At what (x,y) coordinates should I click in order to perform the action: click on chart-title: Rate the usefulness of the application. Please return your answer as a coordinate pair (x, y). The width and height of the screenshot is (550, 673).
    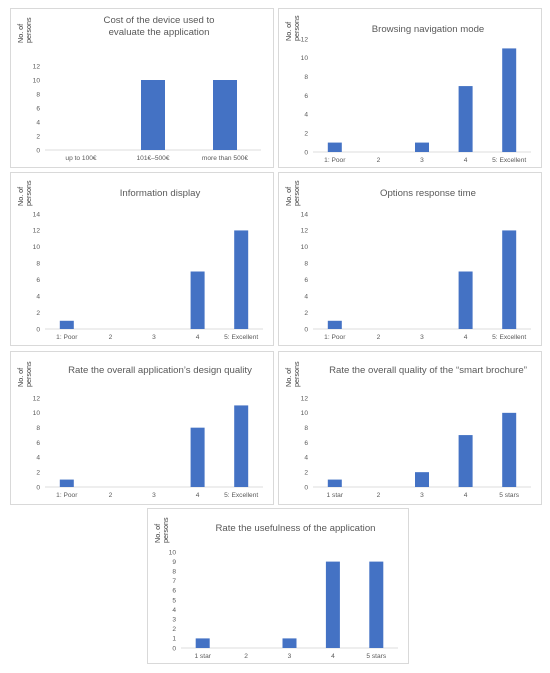
    Looking at the image, I should click on (295, 528).